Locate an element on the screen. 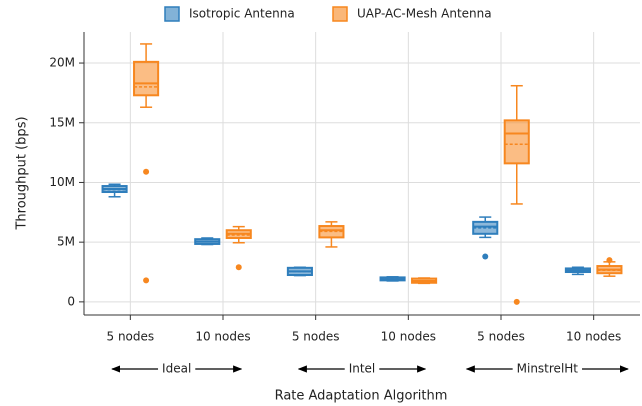 The width and height of the screenshot is (642, 406). y-tick-label: 20M is located at coordinates (62, 63).